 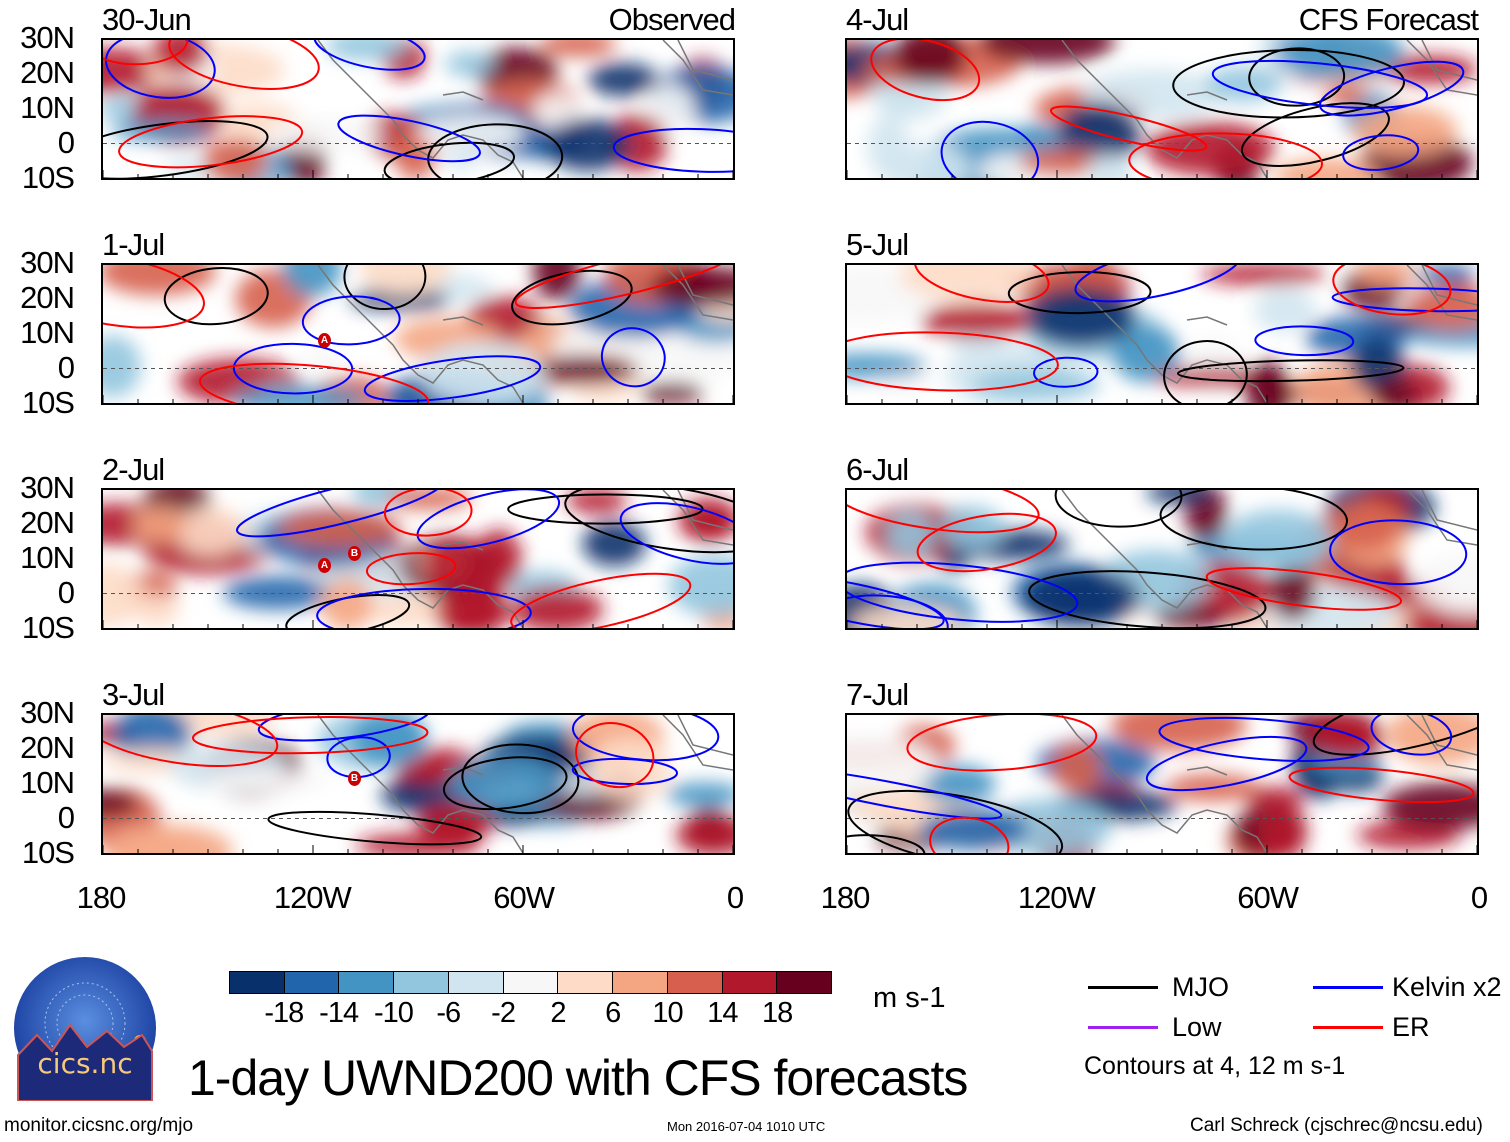 What do you see at coordinates (530, 982) in the screenshot?
I see `colorbar` at bounding box center [530, 982].